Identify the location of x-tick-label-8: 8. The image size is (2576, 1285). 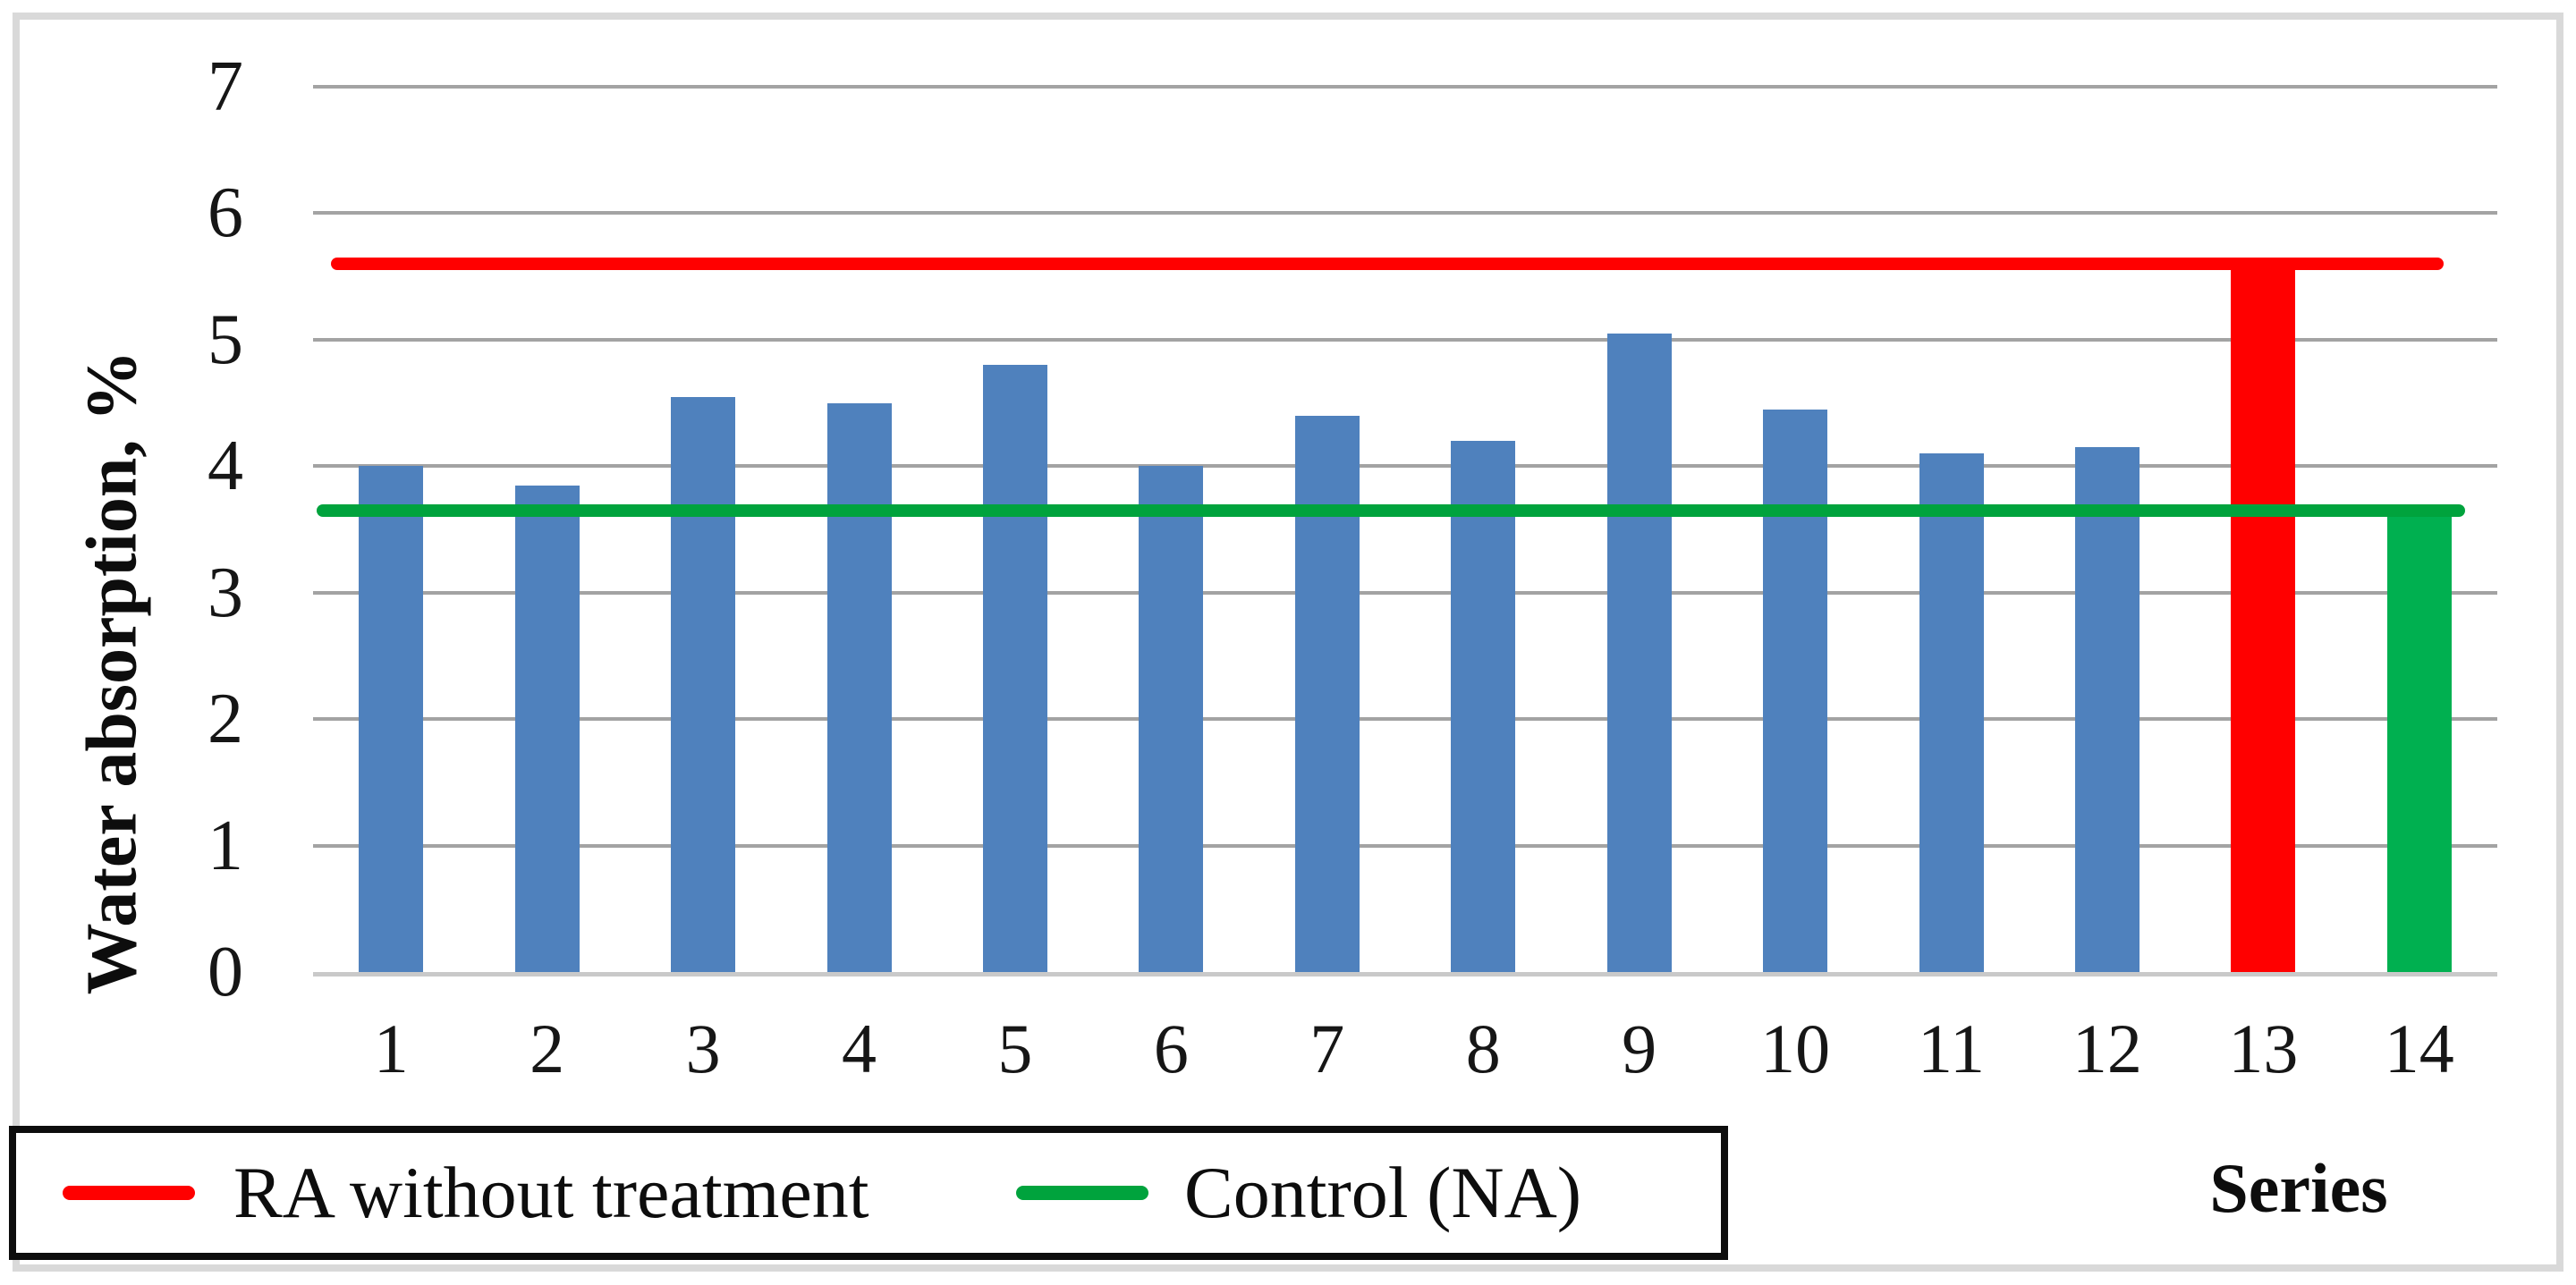
(1483, 1049).